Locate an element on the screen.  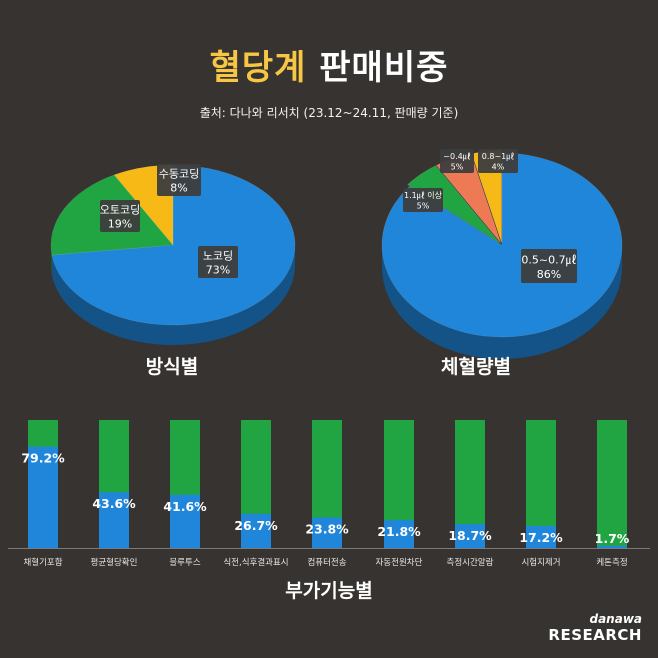
bar-category-label-7: 측정시간알람 is located at coordinates (470, 562).